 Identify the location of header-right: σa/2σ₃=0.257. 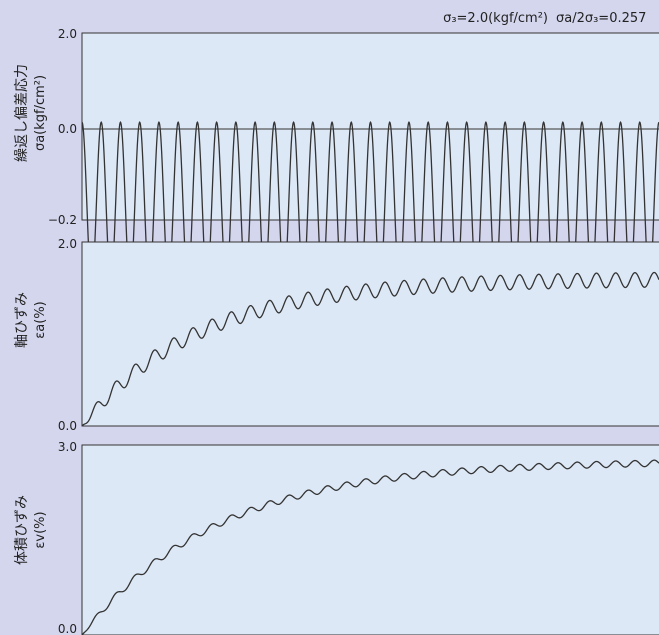
(601, 18).